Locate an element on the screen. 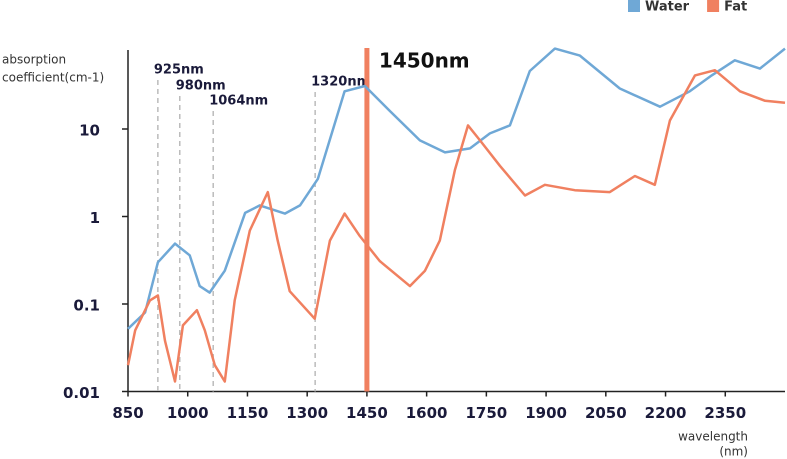 This screenshot has width=787, height=459. x-tick-label: 1450 is located at coordinates (367, 413).